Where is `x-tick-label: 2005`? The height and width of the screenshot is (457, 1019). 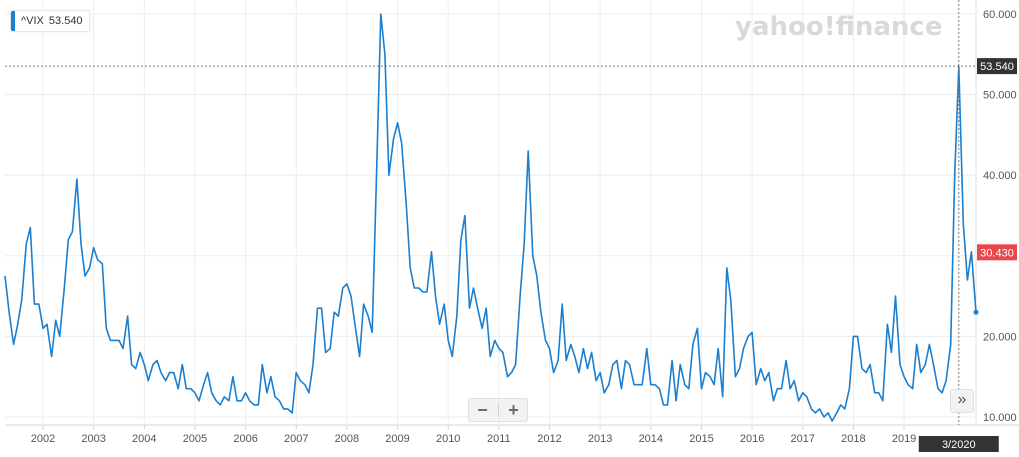 x-tick-label: 2005 is located at coordinates (195, 439).